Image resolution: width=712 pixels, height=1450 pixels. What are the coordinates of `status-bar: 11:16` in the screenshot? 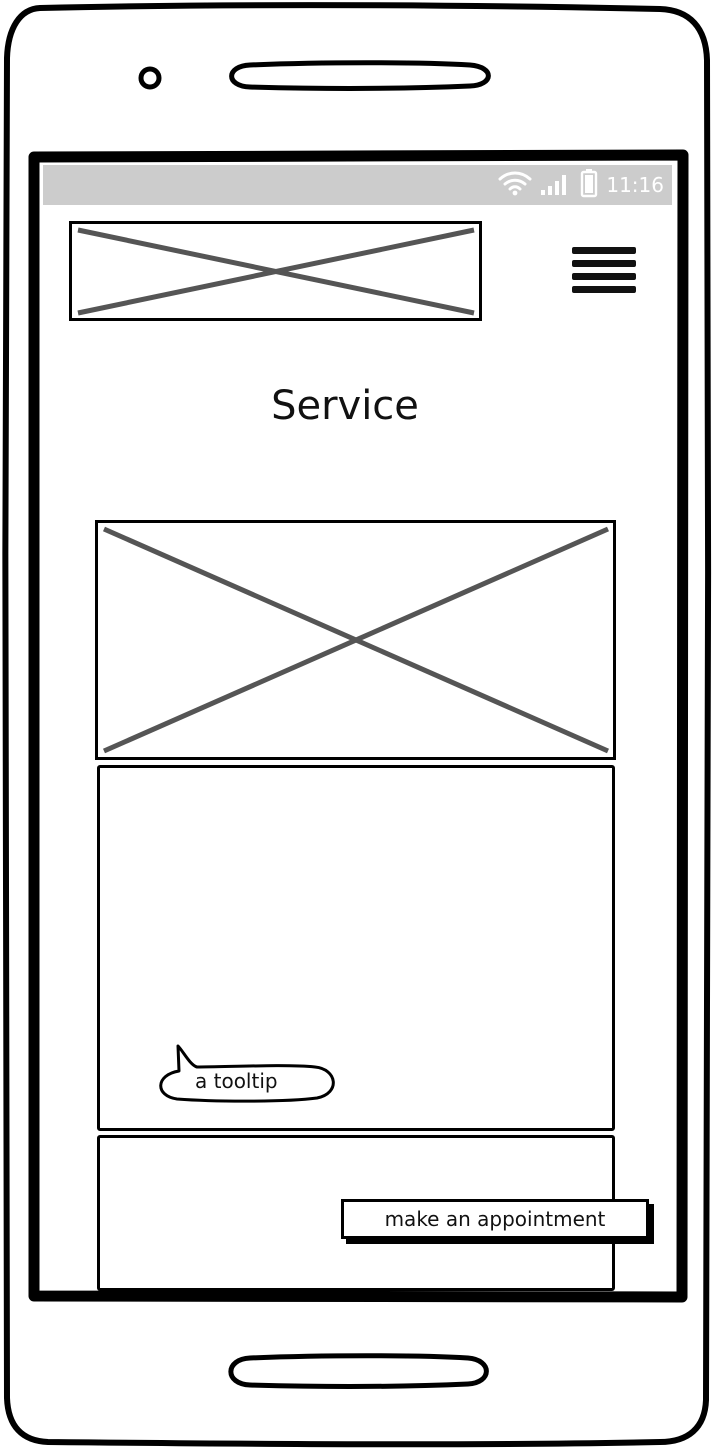 It's located at (357, 185).